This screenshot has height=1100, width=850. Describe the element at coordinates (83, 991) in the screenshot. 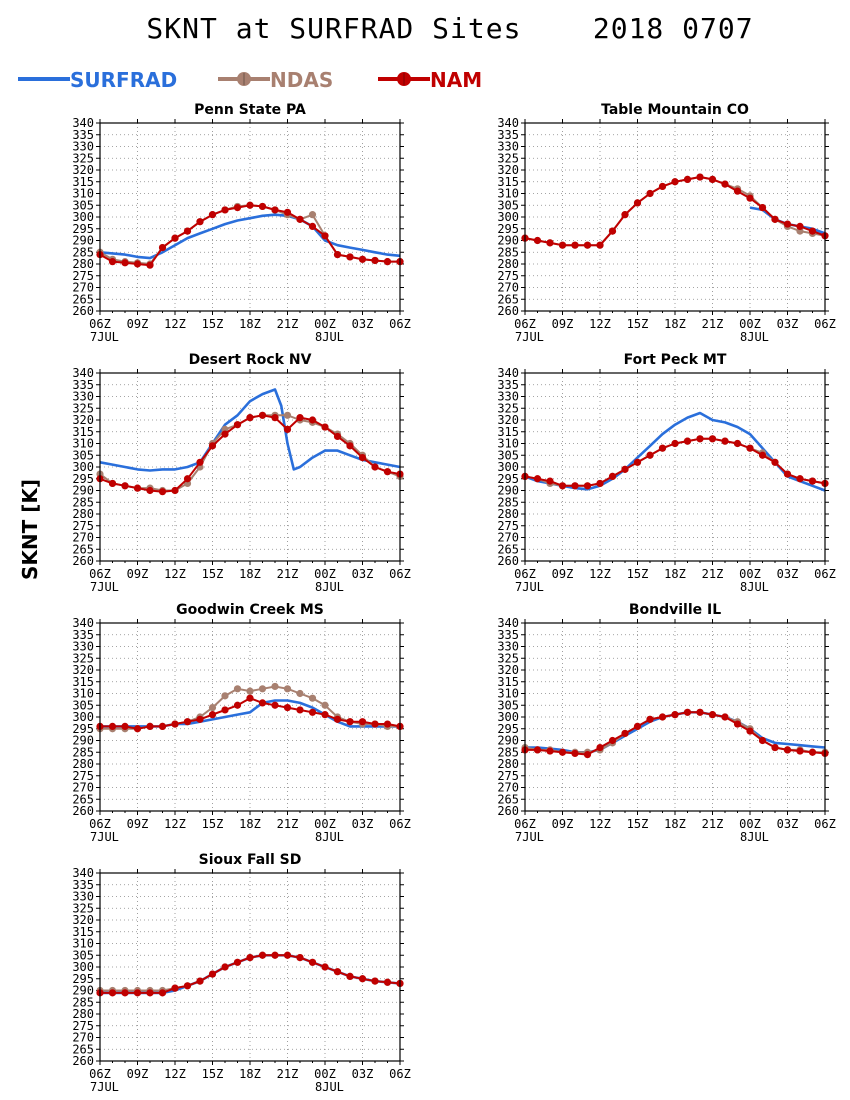

I see `y-tick-label: 290` at that location.